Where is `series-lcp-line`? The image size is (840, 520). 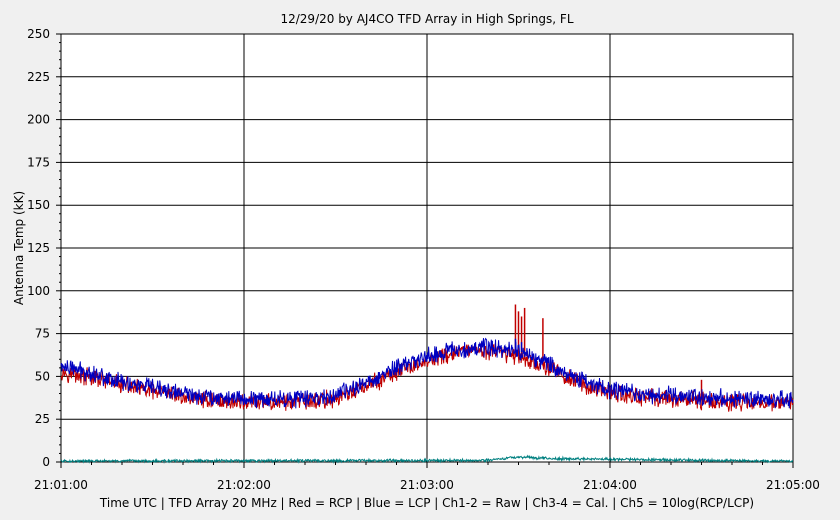 series-lcp-line is located at coordinates (427, 373).